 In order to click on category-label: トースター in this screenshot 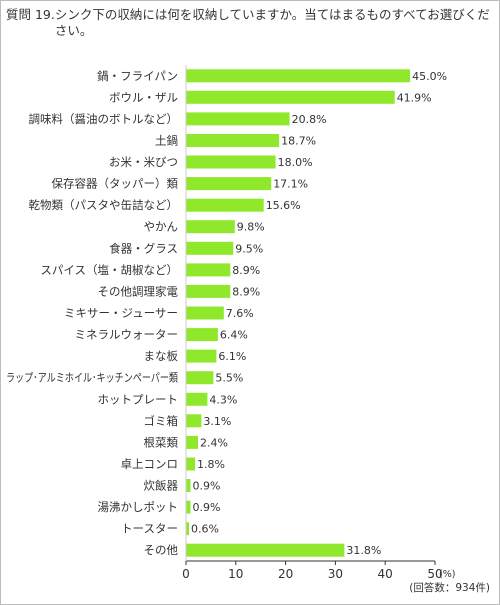, I will do `click(149, 529)`.